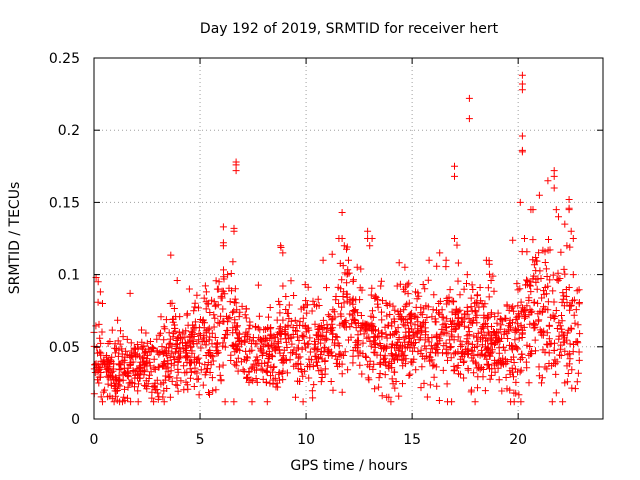 The width and height of the screenshot is (640, 480). What do you see at coordinates (15, 238) in the screenshot?
I see `y-axis-label: SRMTID / TECUs` at bounding box center [15, 238].